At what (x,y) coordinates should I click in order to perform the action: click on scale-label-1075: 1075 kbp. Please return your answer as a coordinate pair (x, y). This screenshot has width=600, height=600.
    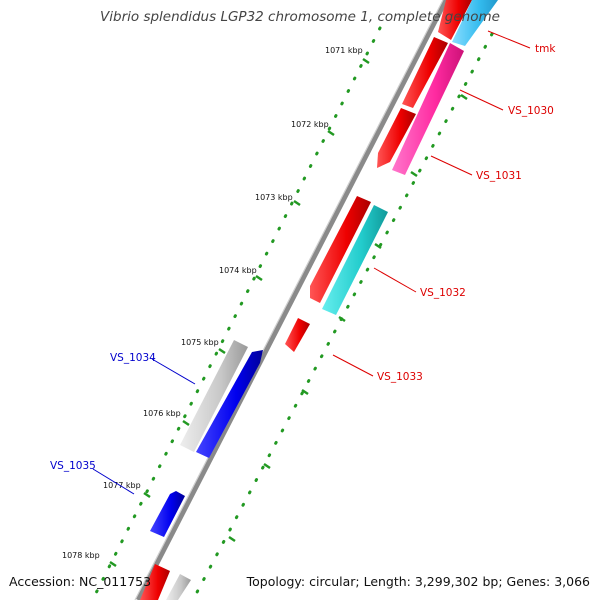
    Looking at the image, I should click on (200, 342).